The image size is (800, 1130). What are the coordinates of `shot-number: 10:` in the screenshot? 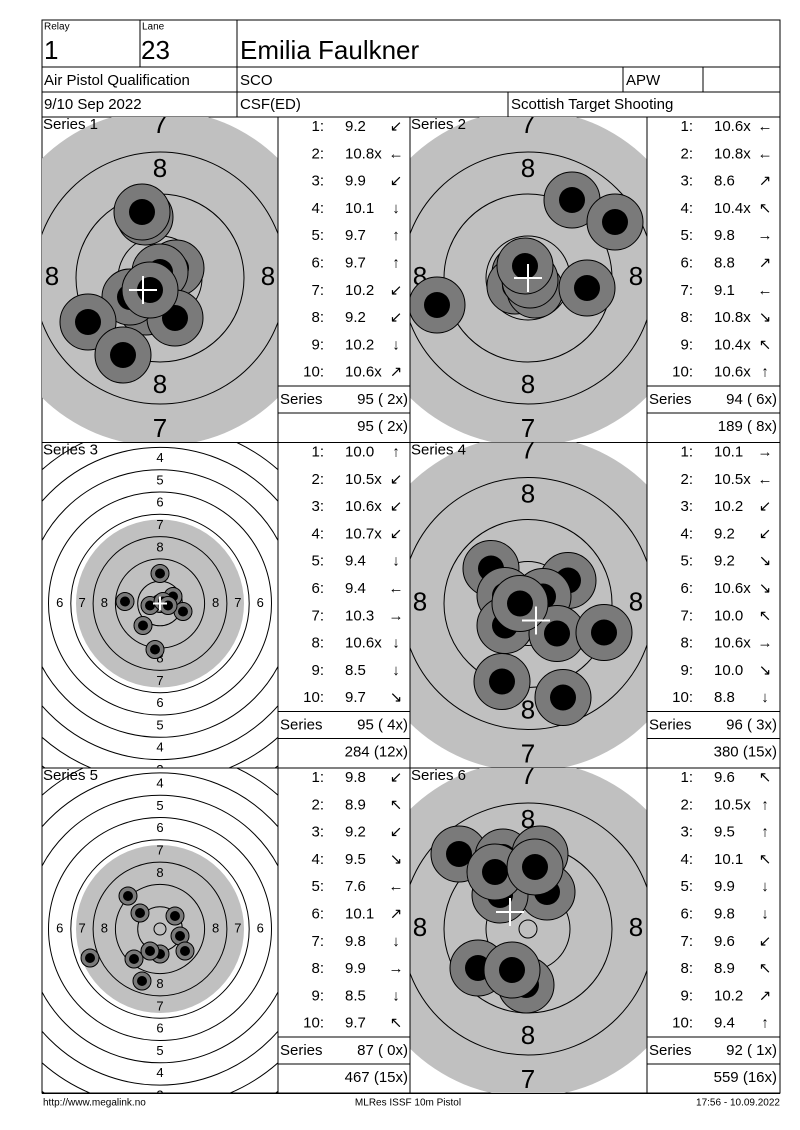 It's located at (682, 1023).